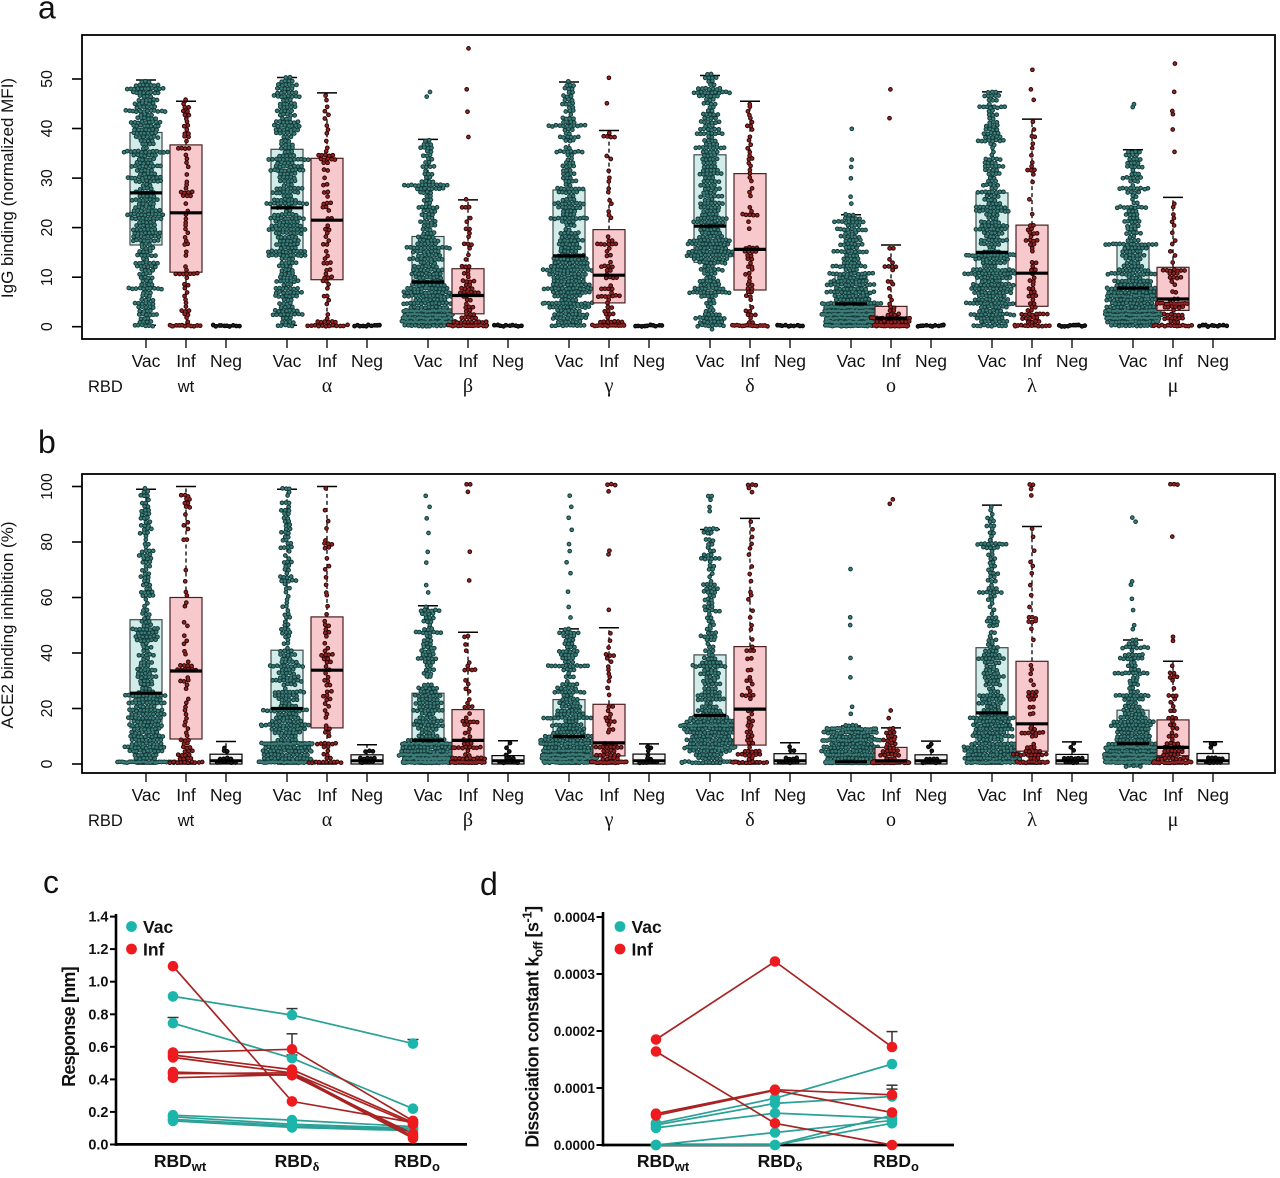 The image size is (1280, 1178). I want to click on svg-text: 0.8, so click(98, 1015).